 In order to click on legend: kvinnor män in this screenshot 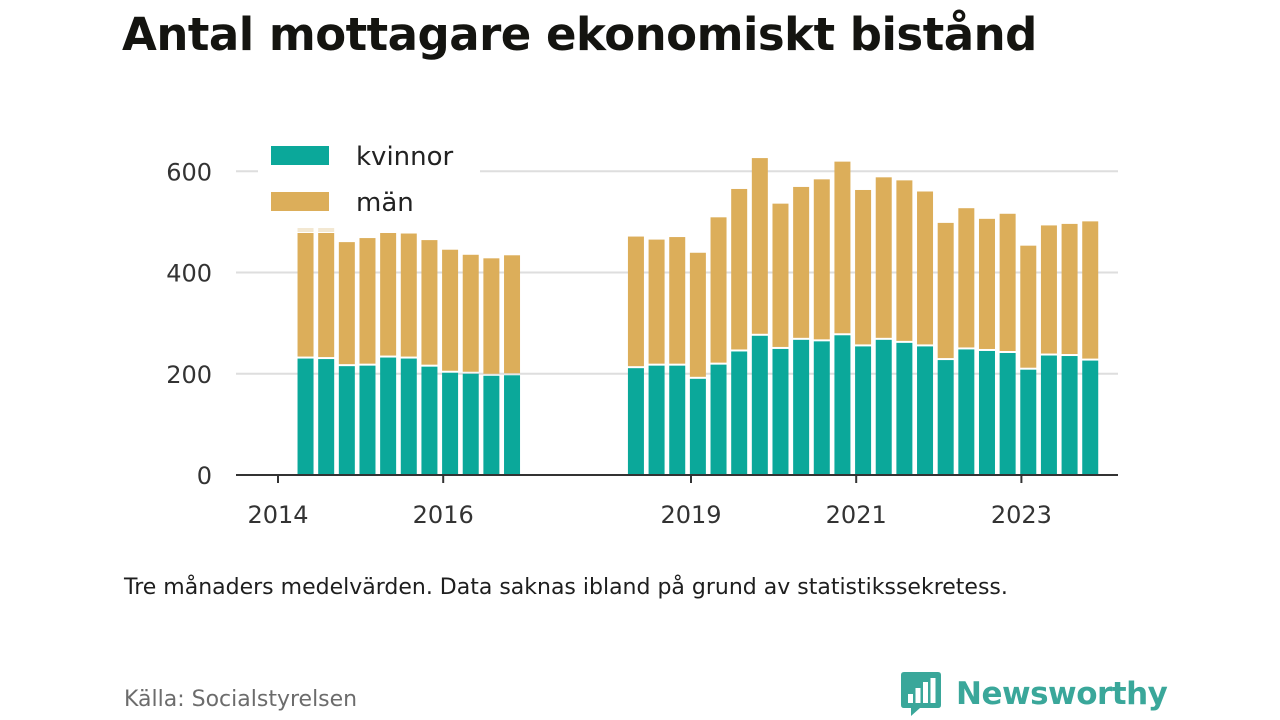, I will do `click(369, 183)`.